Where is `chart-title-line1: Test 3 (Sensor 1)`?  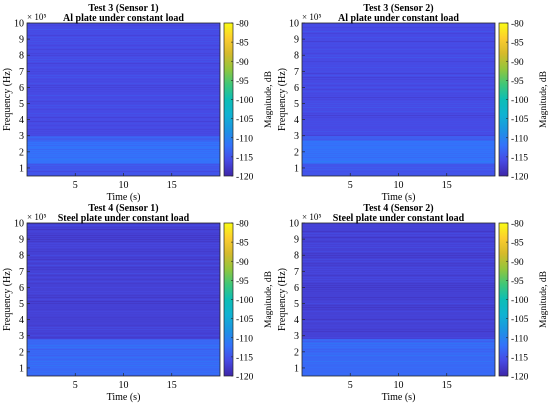
chart-title-line1: Test 3 (Sensor 1) is located at coordinates (123, 8).